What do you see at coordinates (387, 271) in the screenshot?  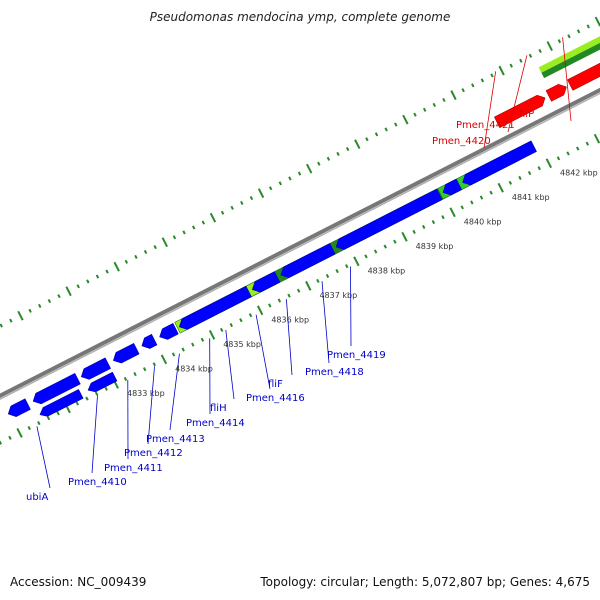 I see `kbp-tick-label: 4838 kbp` at bounding box center [387, 271].